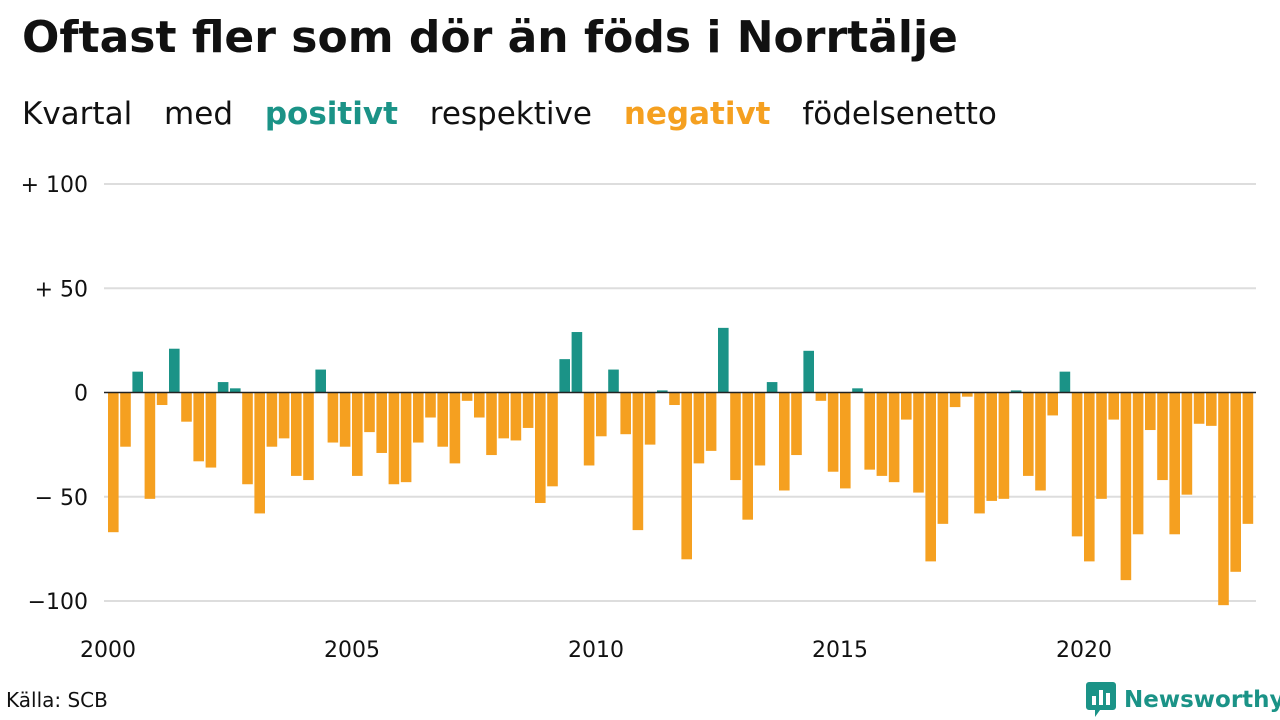  I want to click on brand-logo: Newsworthy, so click(1183, 700).